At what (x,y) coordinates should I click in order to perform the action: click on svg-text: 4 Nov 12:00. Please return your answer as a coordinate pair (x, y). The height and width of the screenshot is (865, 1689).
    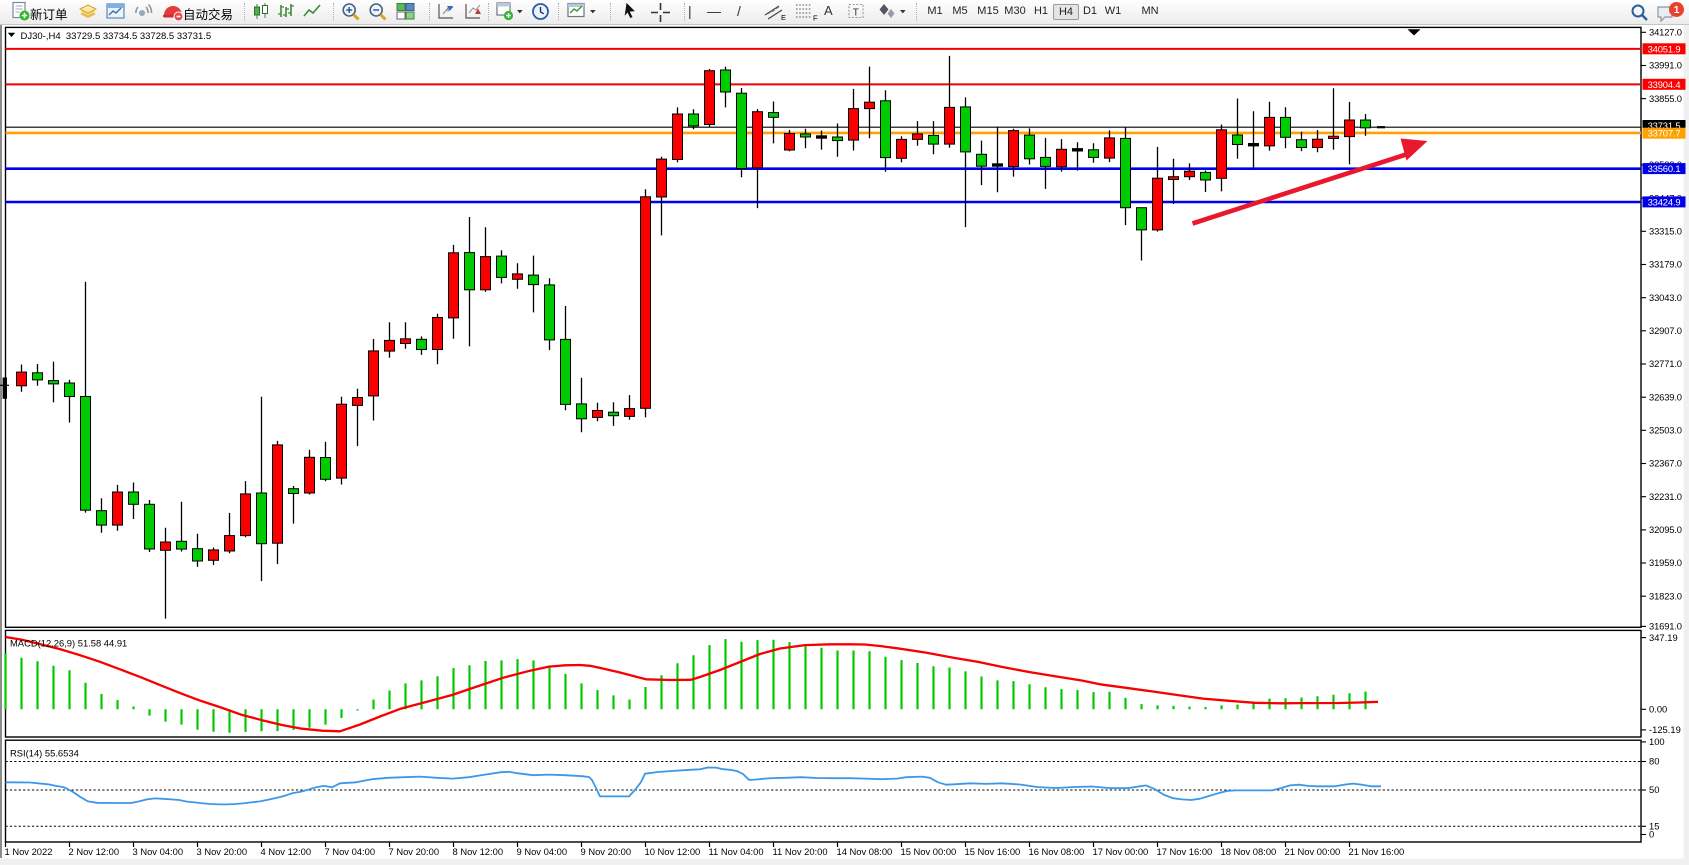
    Looking at the image, I should click on (286, 851).